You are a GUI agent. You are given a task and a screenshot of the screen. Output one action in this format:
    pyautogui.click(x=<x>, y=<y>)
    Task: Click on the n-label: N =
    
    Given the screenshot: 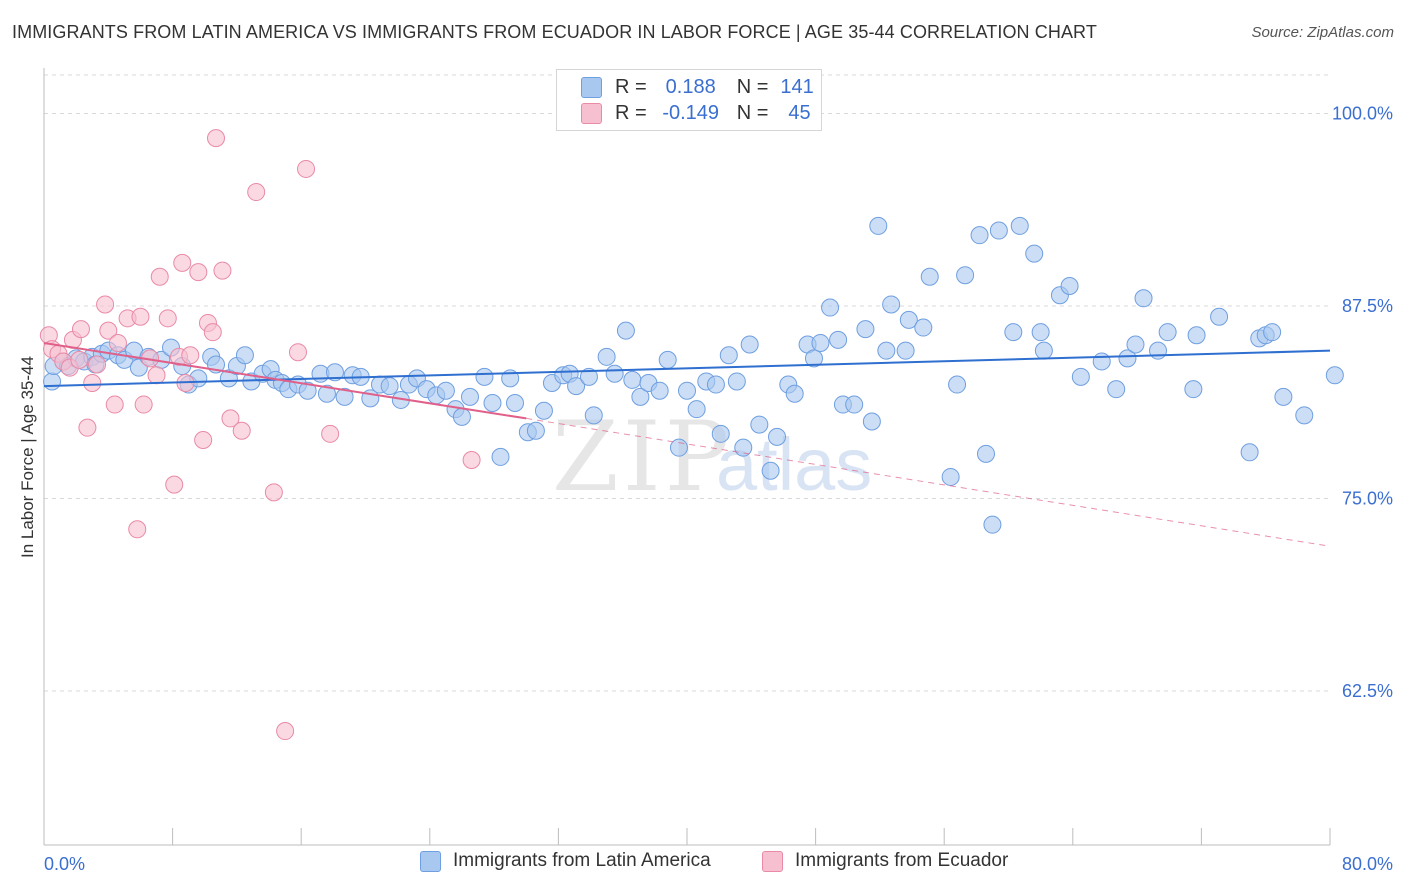 What is the action you would take?
    pyautogui.click(x=752, y=112)
    